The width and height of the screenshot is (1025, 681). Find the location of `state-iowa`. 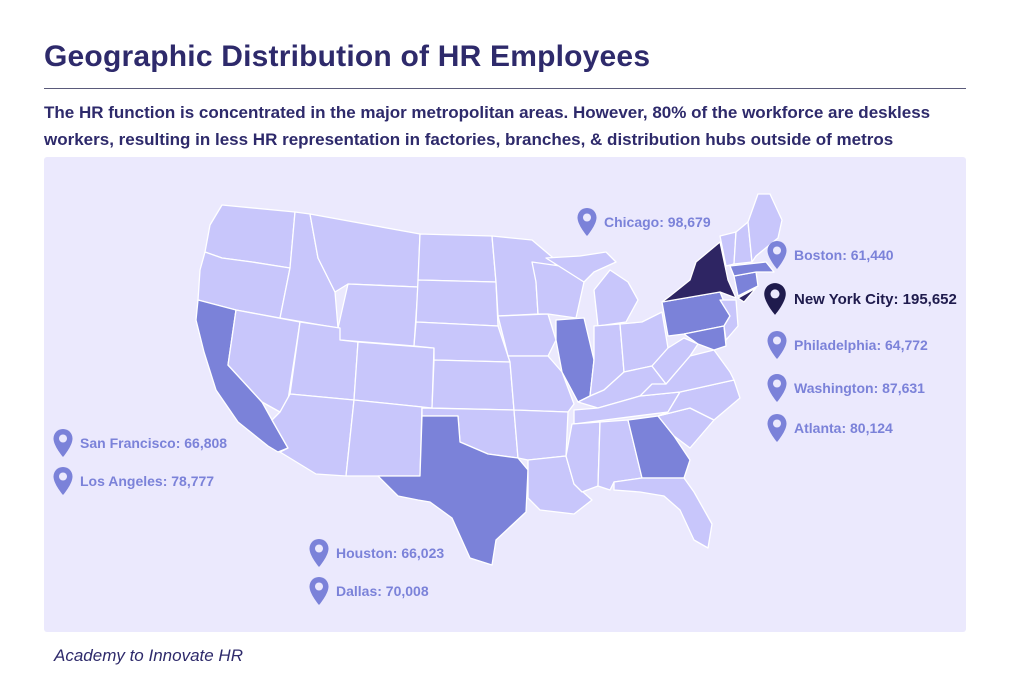

state-iowa is located at coordinates (527, 335).